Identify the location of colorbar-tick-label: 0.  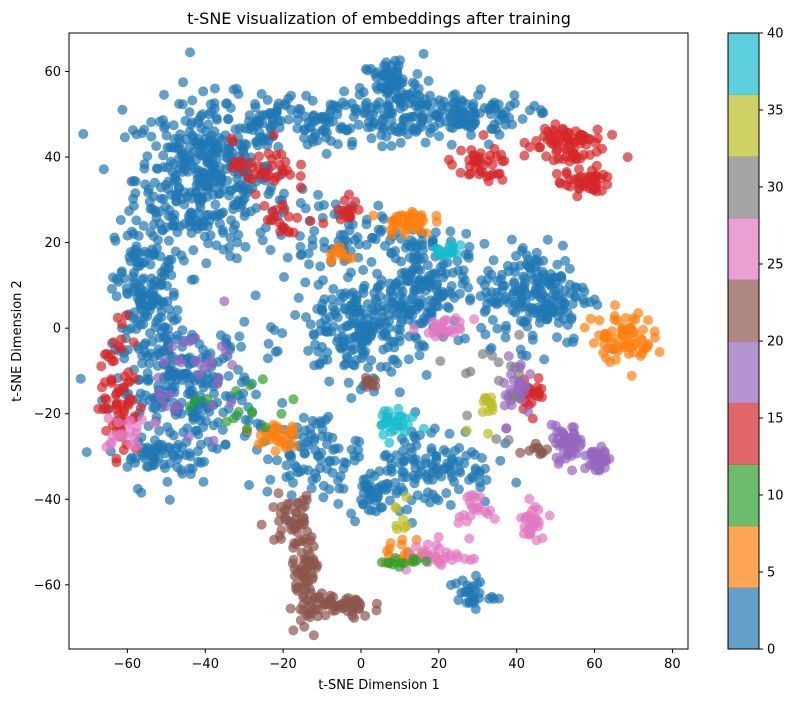
(771, 650).